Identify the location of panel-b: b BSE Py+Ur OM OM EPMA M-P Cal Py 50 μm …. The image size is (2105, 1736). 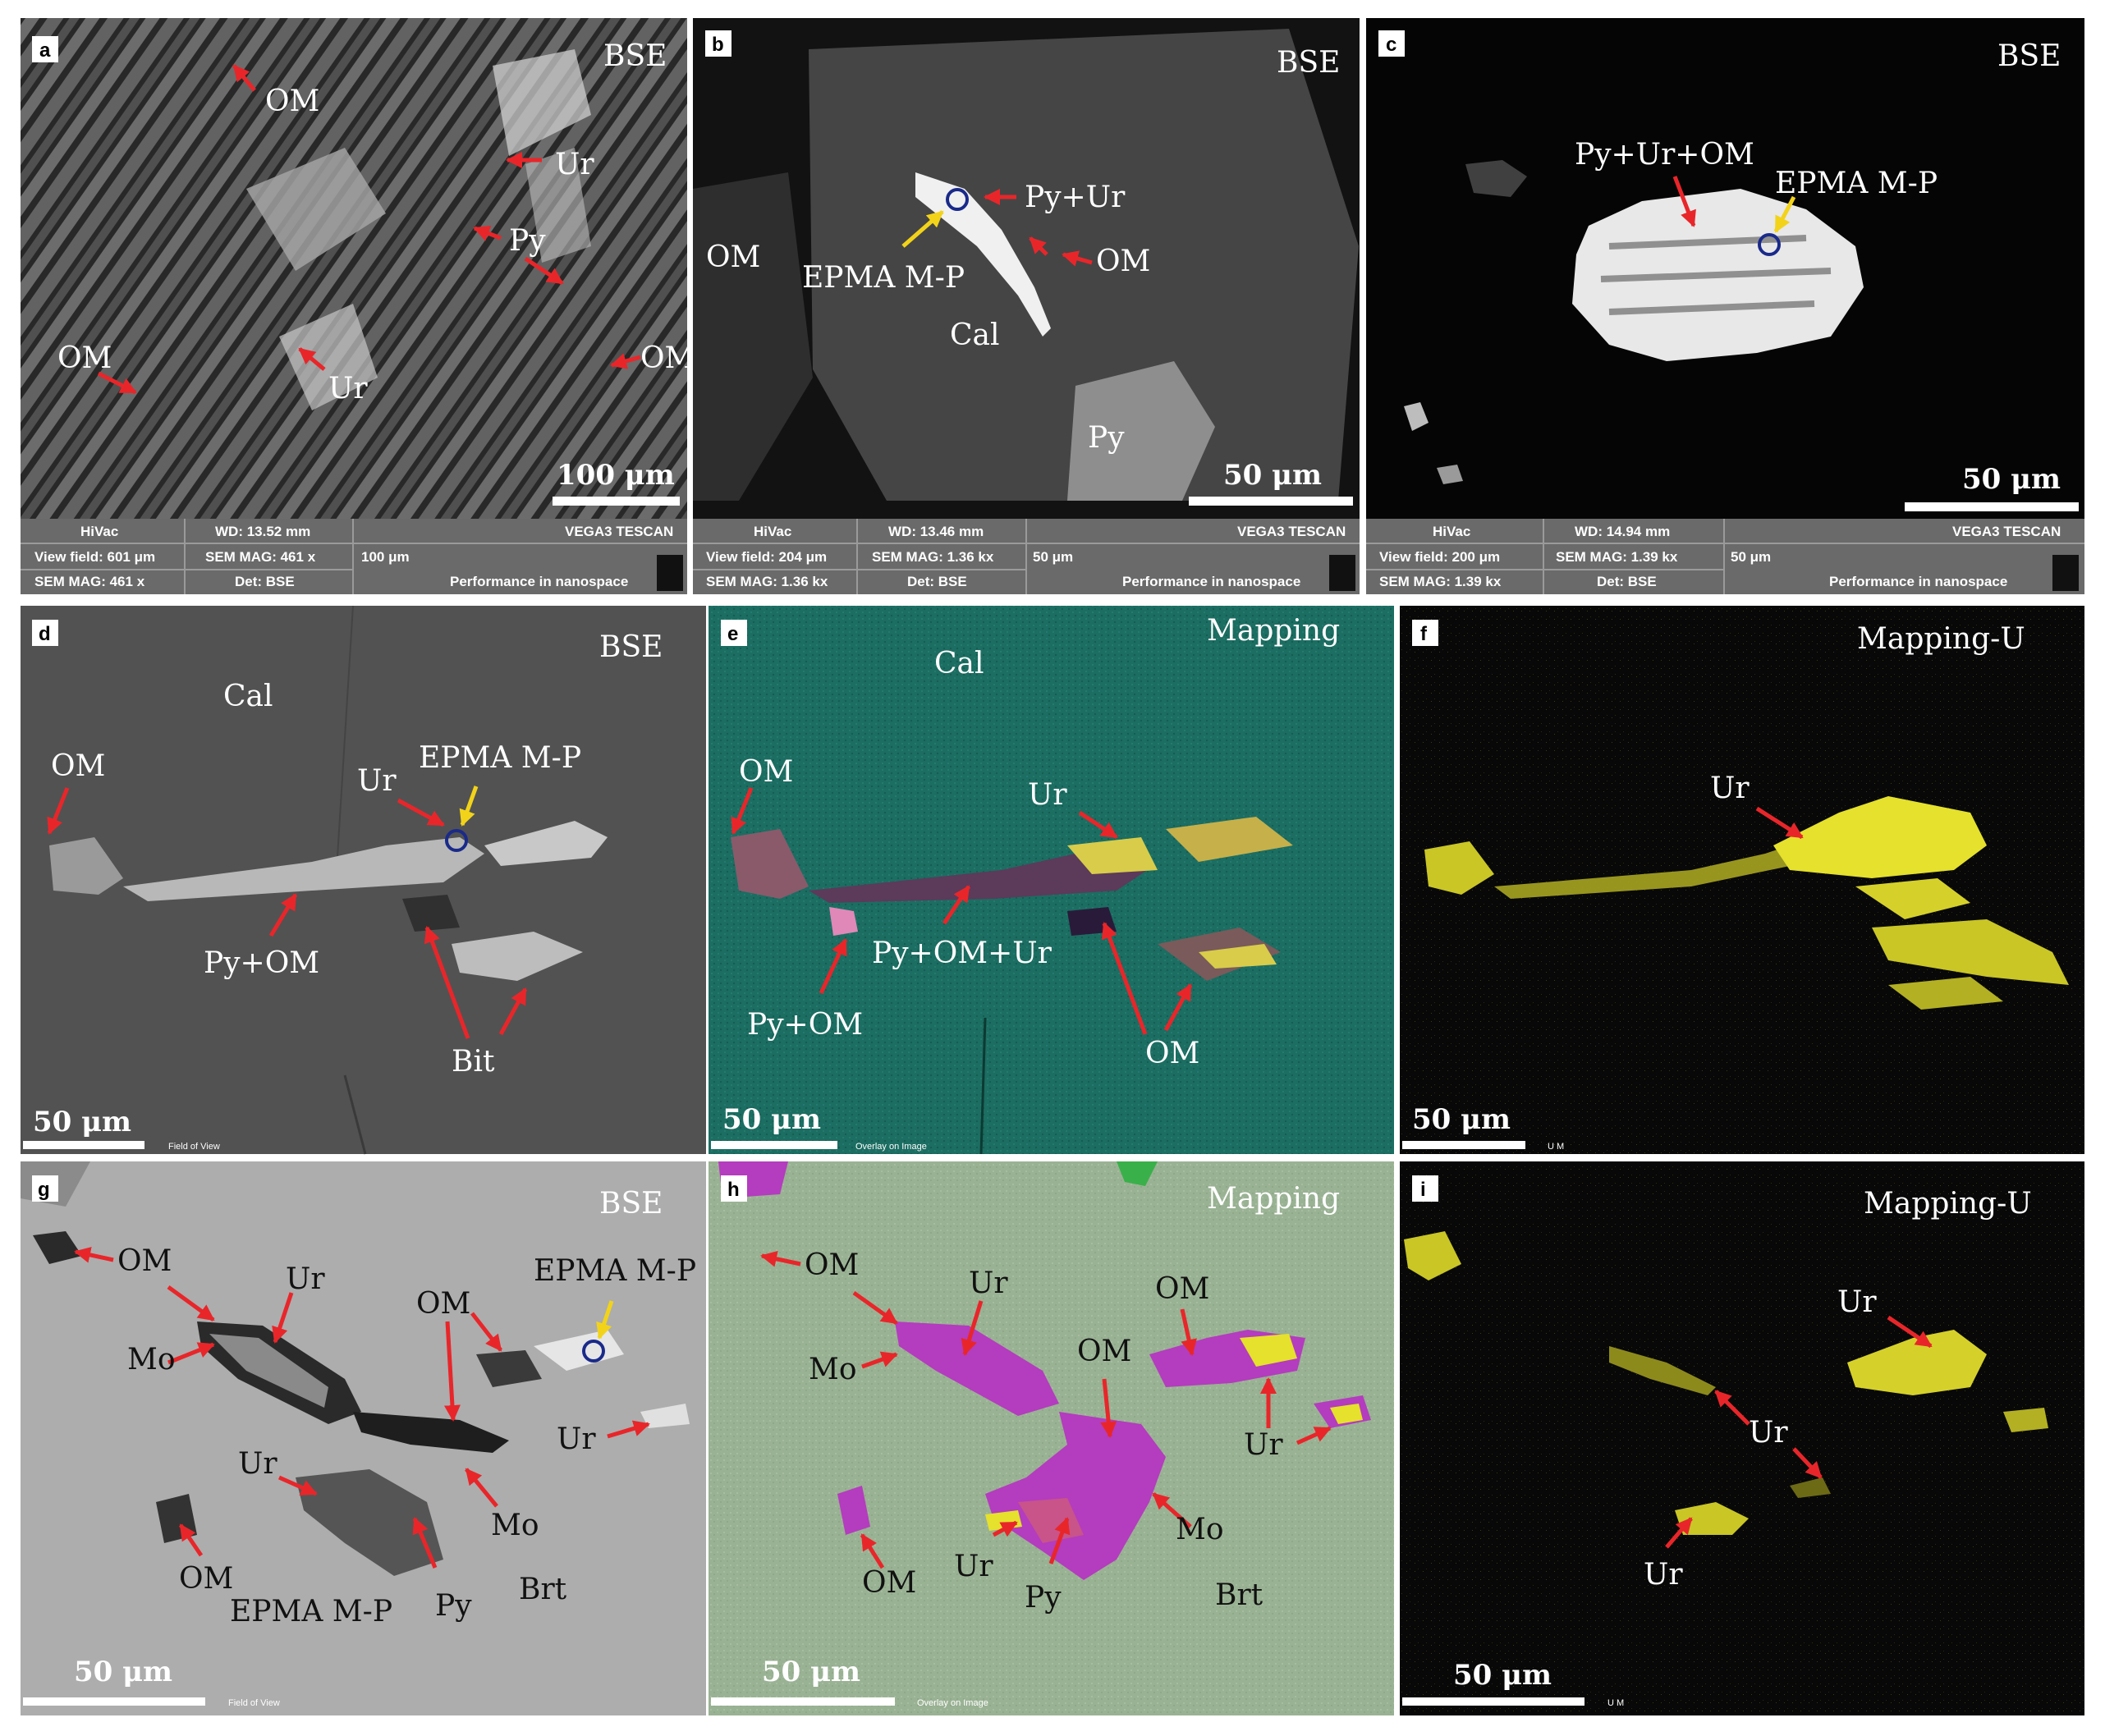
(1026, 306).